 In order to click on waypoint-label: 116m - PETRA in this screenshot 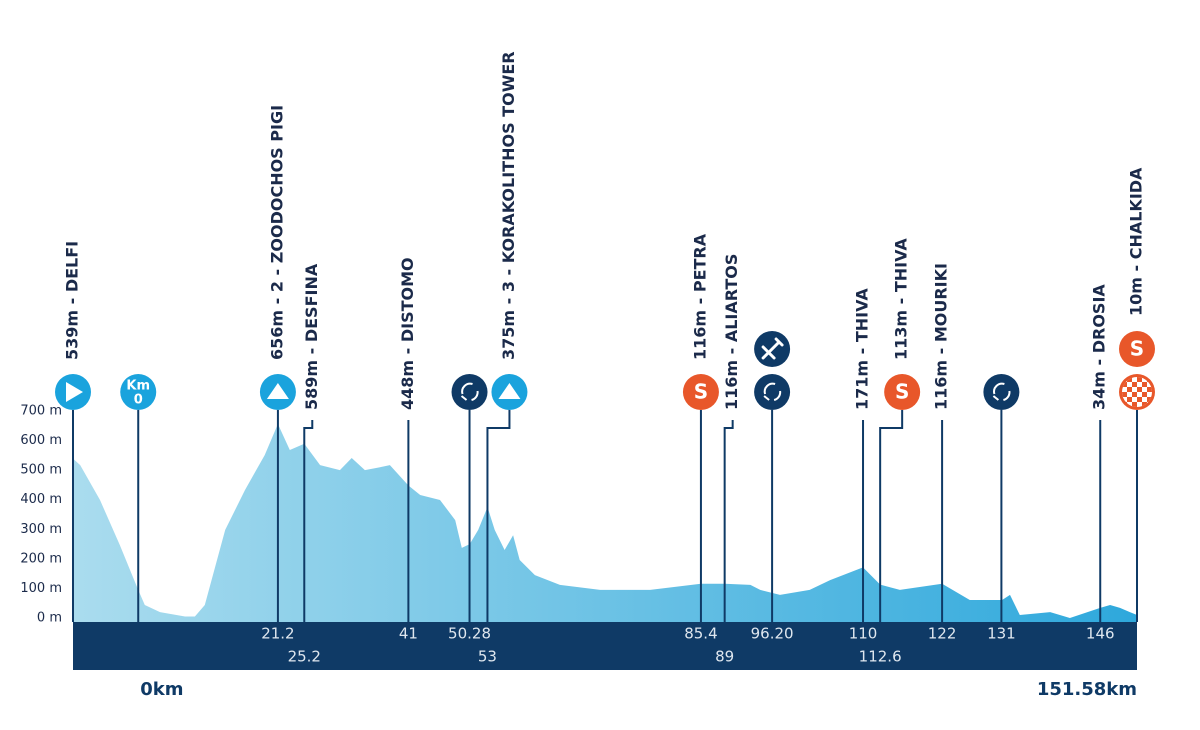, I will do `click(699, 296)`.